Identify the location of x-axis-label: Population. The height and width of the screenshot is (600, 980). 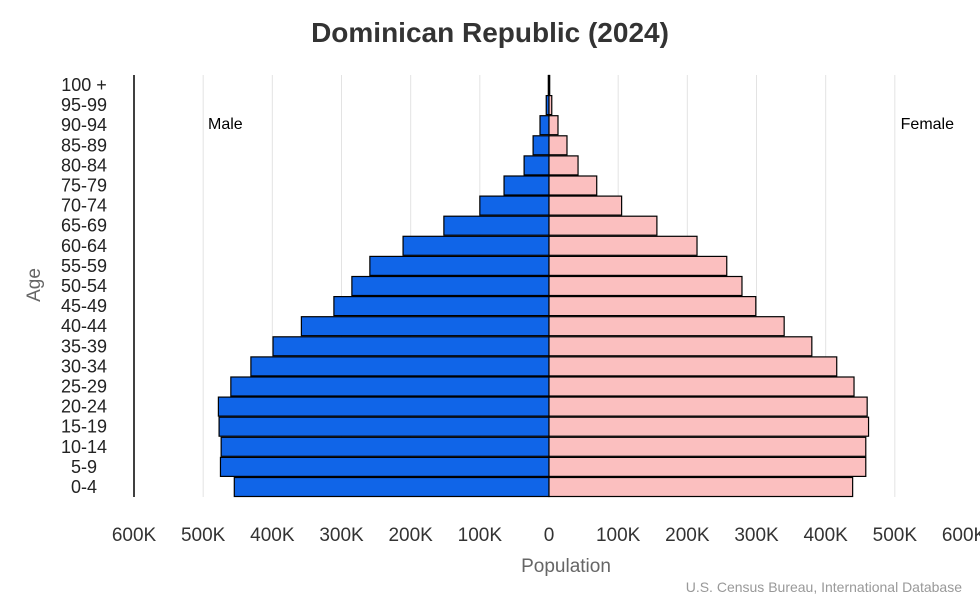
(566, 566).